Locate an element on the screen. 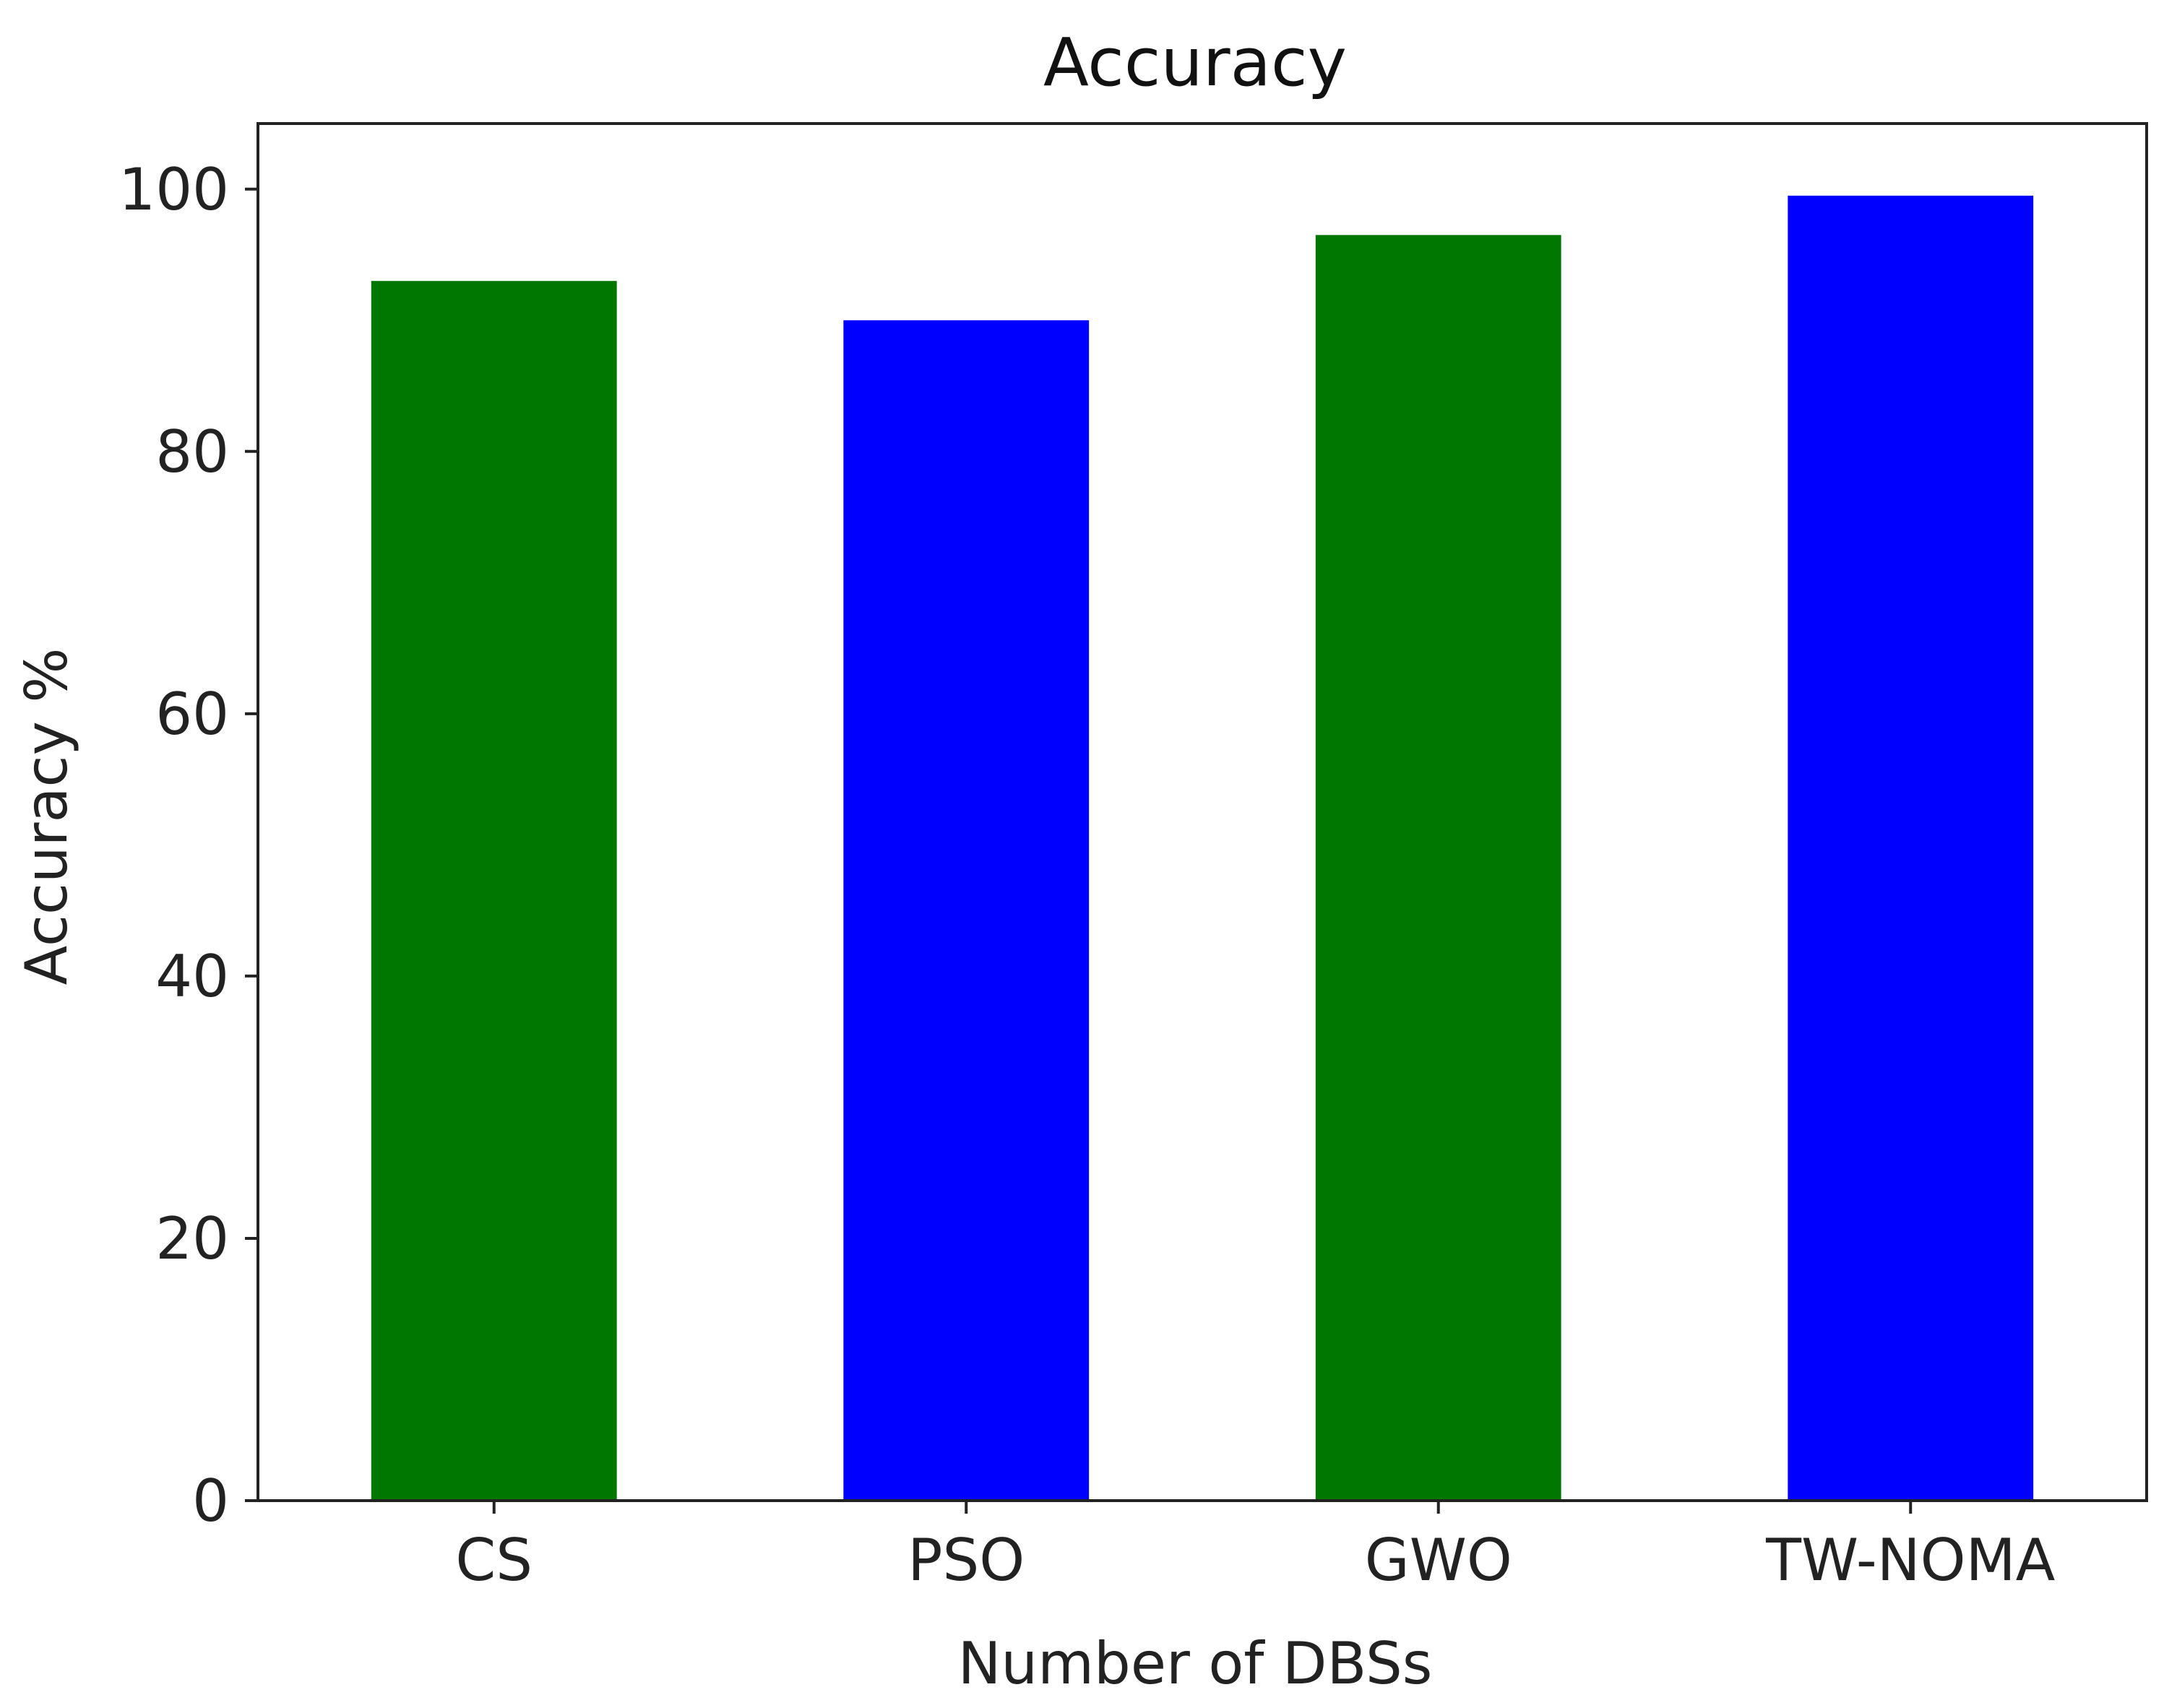 This screenshot has width=2177, height=1708. x-axis: CS PSO GWO TW-NOMA is located at coordinates (1255, 1547).